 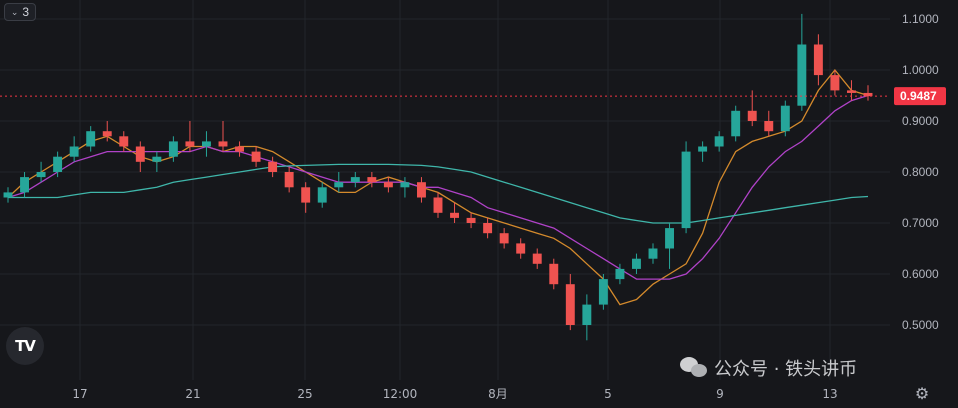 What do you see at coordinates (14, 11) in the screenshot?
I see `chevron-down-icon: ⌄` at bounding box center [14, 11].